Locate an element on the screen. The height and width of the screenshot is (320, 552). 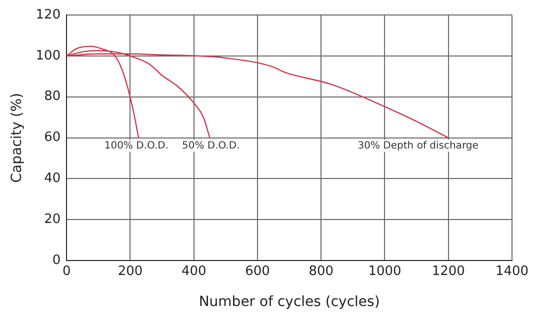
x-tick-label: 600 is located at coordinates (257, 271).